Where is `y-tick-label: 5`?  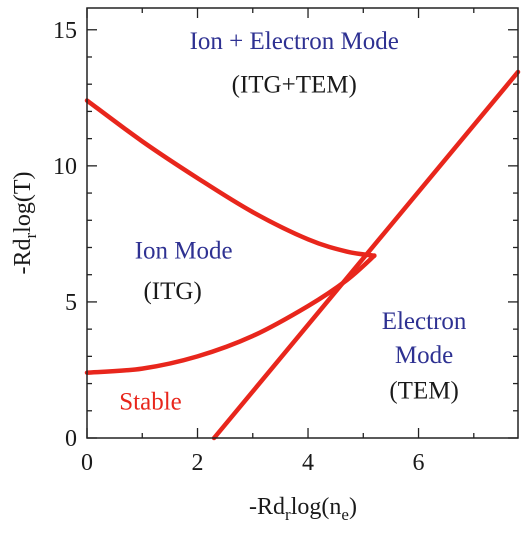
y-tick-label: 5 is located at coordinates (71, 303).